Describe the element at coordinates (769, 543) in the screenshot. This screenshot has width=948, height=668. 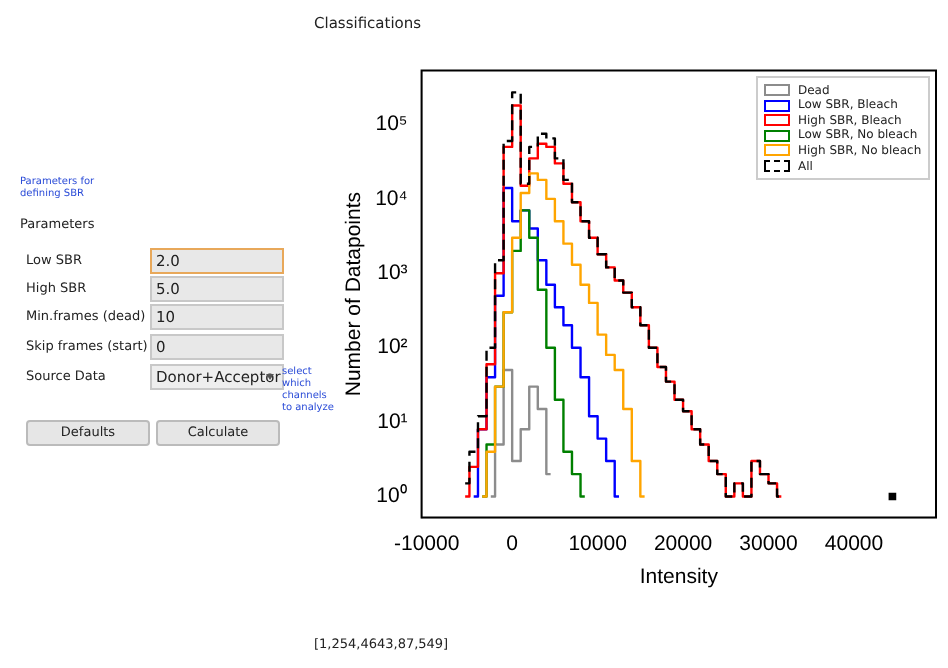
I see `x-tick-label: 30000` at that location.